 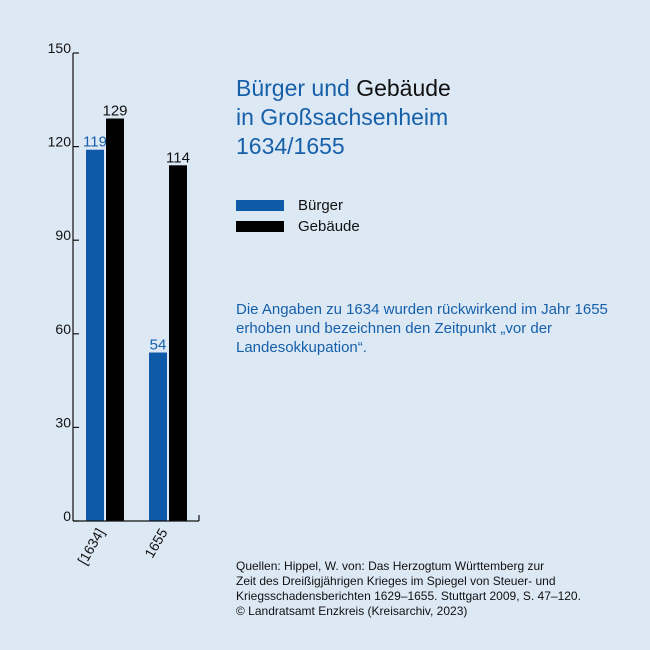 What do you see at coordinates (136, 541) in the screenshot?
I see `x-axis: [1634] 1655` at bounding box center [136, 541].